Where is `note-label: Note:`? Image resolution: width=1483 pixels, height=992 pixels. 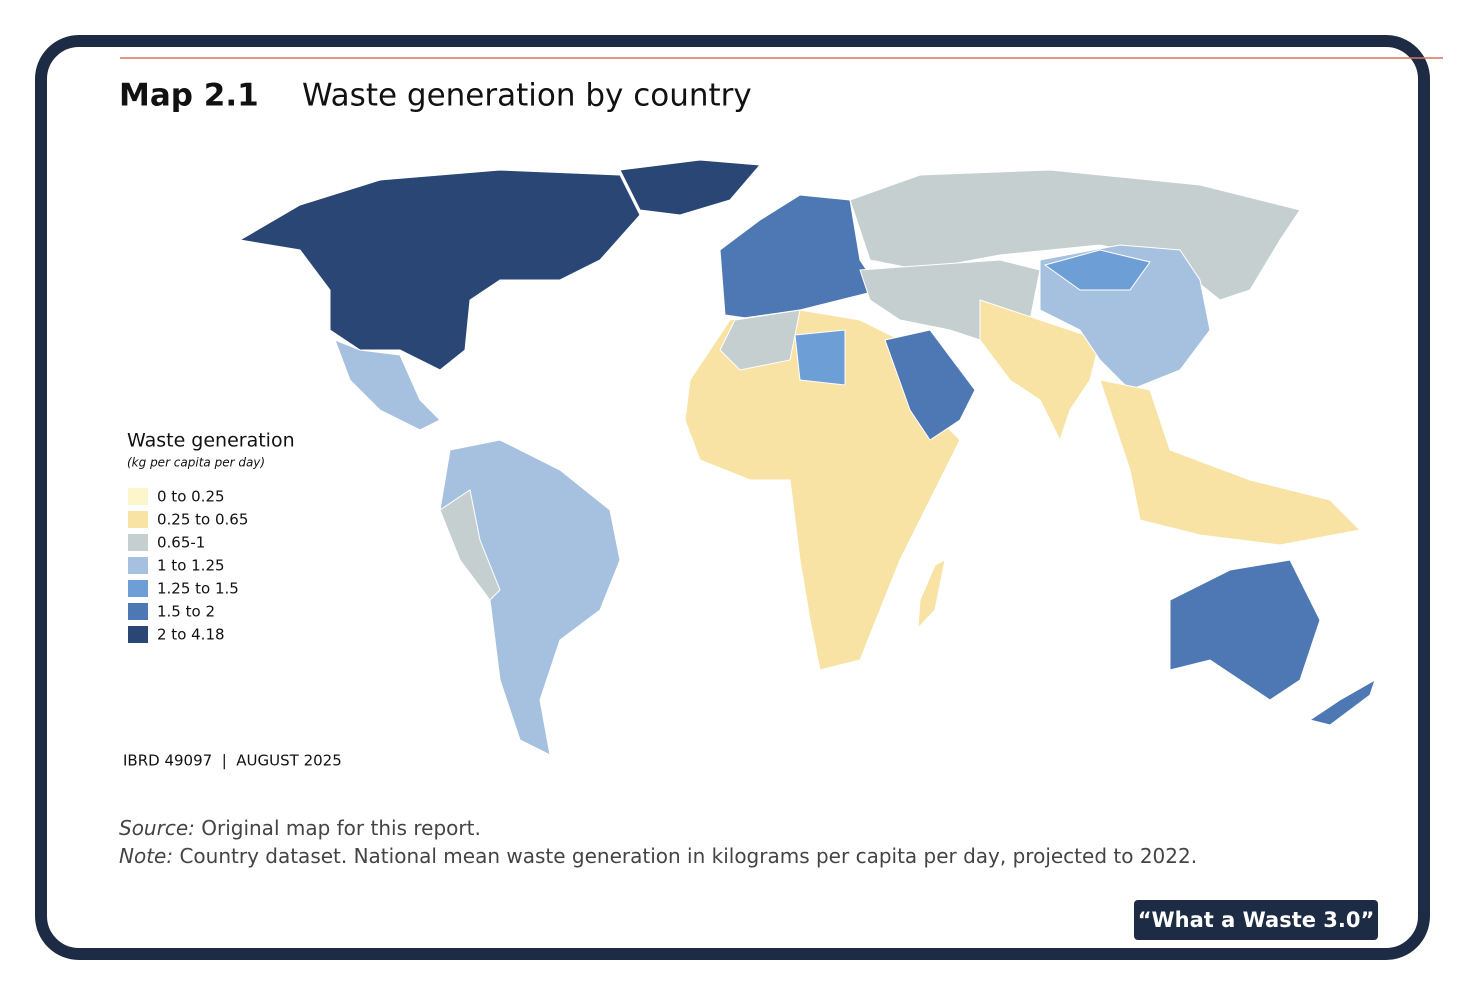
note-label: Note: is located at coordinates (146, 856).